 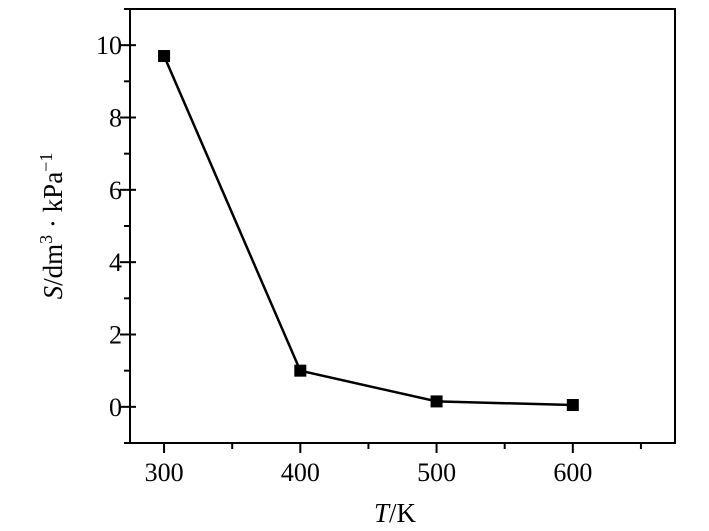 What do you see at coordinates (164, 472) in the screenshot?
I see `x-tick-label: 300` at bounding box center [164, 472].